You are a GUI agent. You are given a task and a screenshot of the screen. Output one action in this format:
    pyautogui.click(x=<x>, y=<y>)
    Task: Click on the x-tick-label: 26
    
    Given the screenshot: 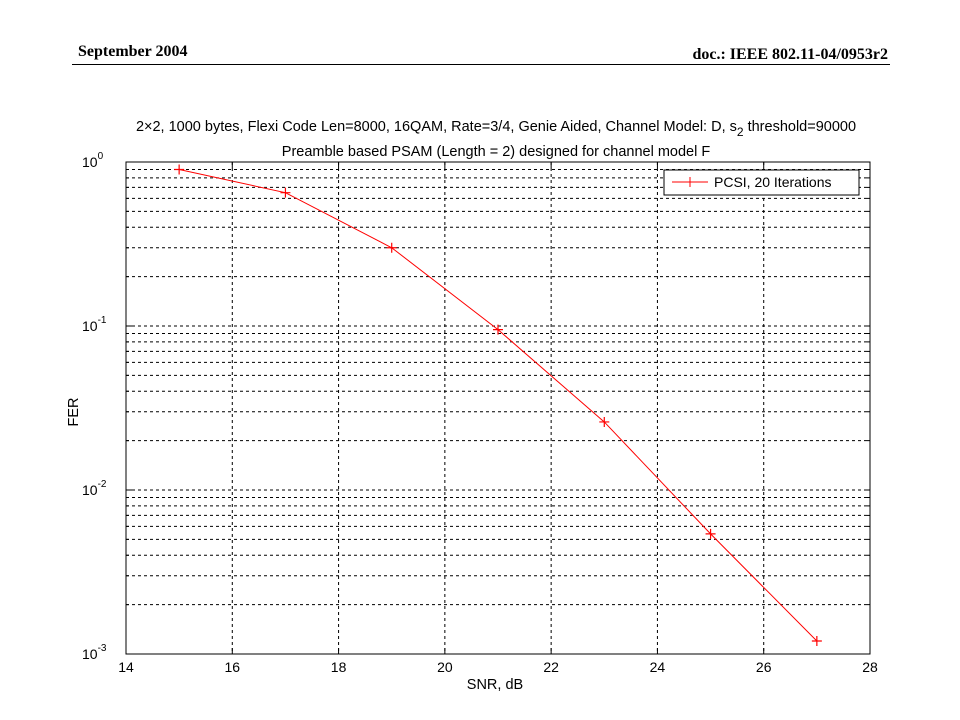 What is the action you would take?
    pyautogui.click(x=764, y=667)
    